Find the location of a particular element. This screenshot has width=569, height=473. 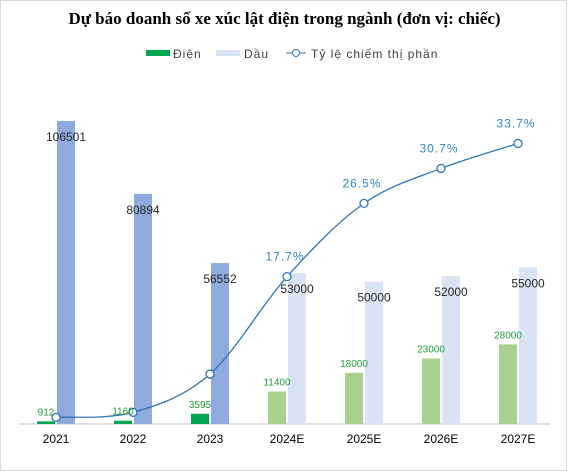

label-ev-2023: 3595 is located at coordinates (200, 405).